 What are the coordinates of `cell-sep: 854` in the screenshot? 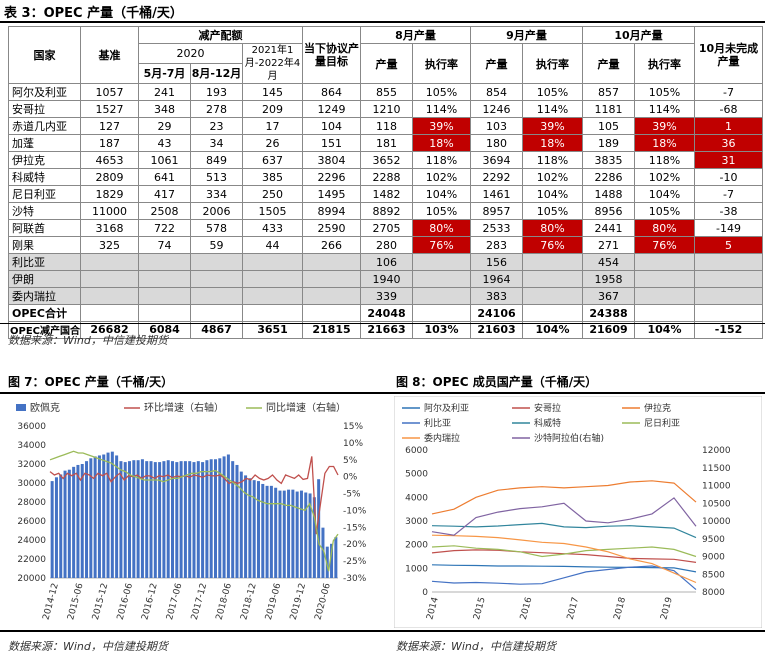 It's located at (496, 92).